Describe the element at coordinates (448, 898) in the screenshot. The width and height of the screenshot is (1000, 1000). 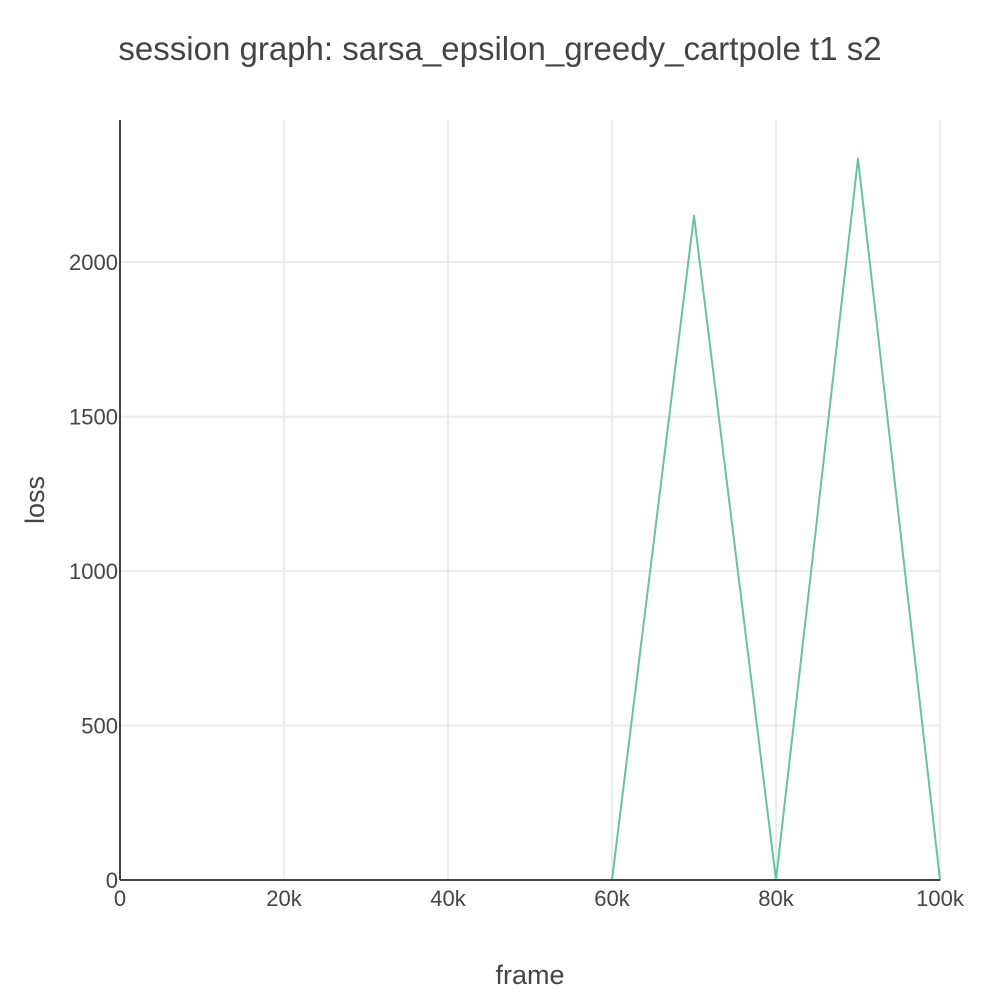
I see `x-tick-label: 40k` at that location.